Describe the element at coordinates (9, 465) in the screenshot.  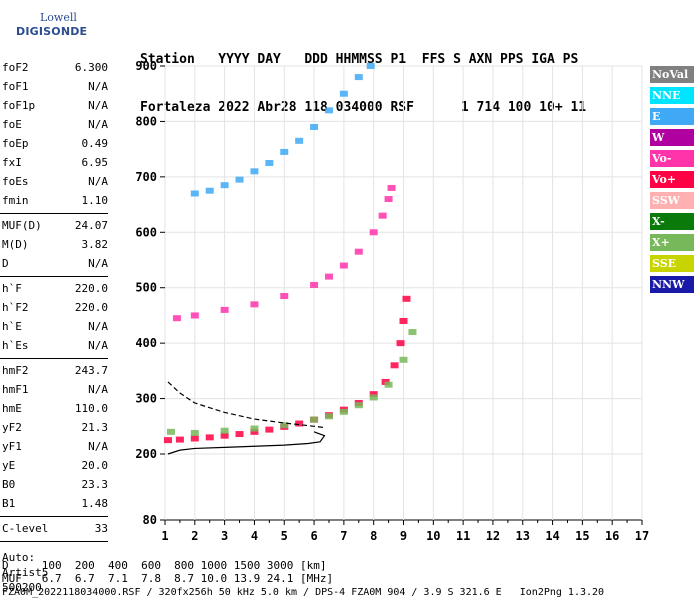
I see `param-name: yE` at that location.